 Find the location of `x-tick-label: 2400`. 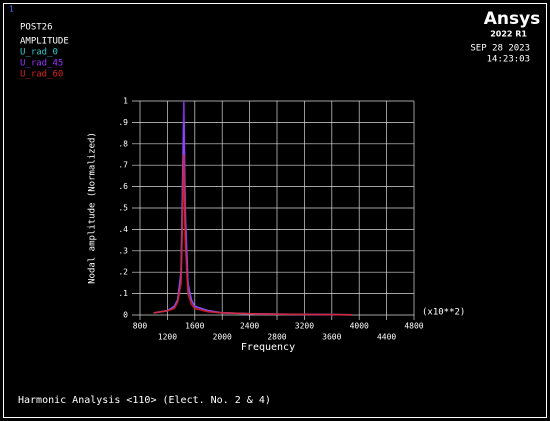

x-tick-label: 2400 is located at coordinates (249, 326).